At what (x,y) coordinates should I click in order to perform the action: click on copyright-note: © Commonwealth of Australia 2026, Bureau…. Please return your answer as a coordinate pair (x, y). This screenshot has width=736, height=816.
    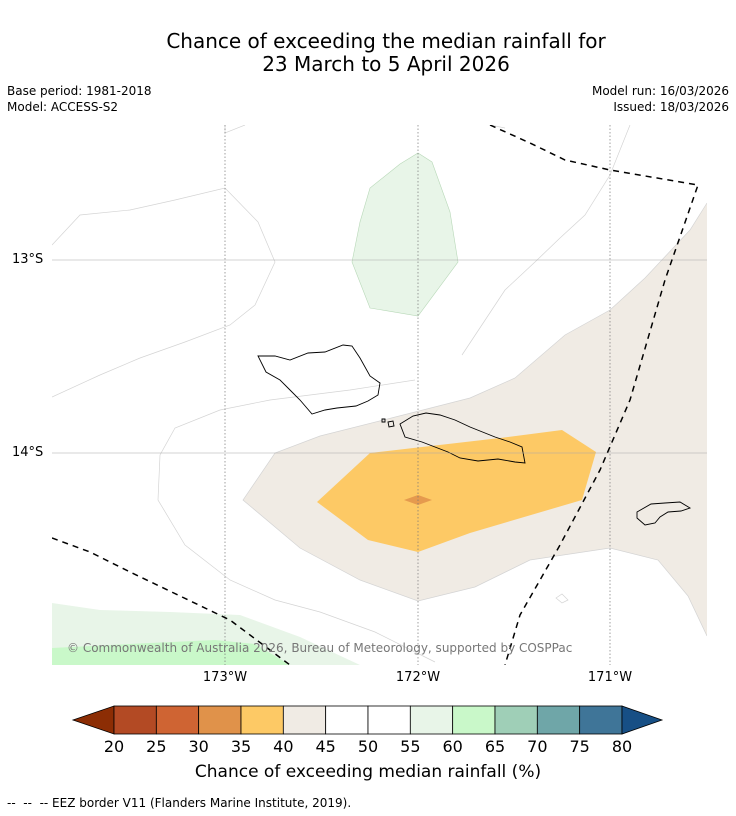
    Looking at the image, I should click on (320, 648).